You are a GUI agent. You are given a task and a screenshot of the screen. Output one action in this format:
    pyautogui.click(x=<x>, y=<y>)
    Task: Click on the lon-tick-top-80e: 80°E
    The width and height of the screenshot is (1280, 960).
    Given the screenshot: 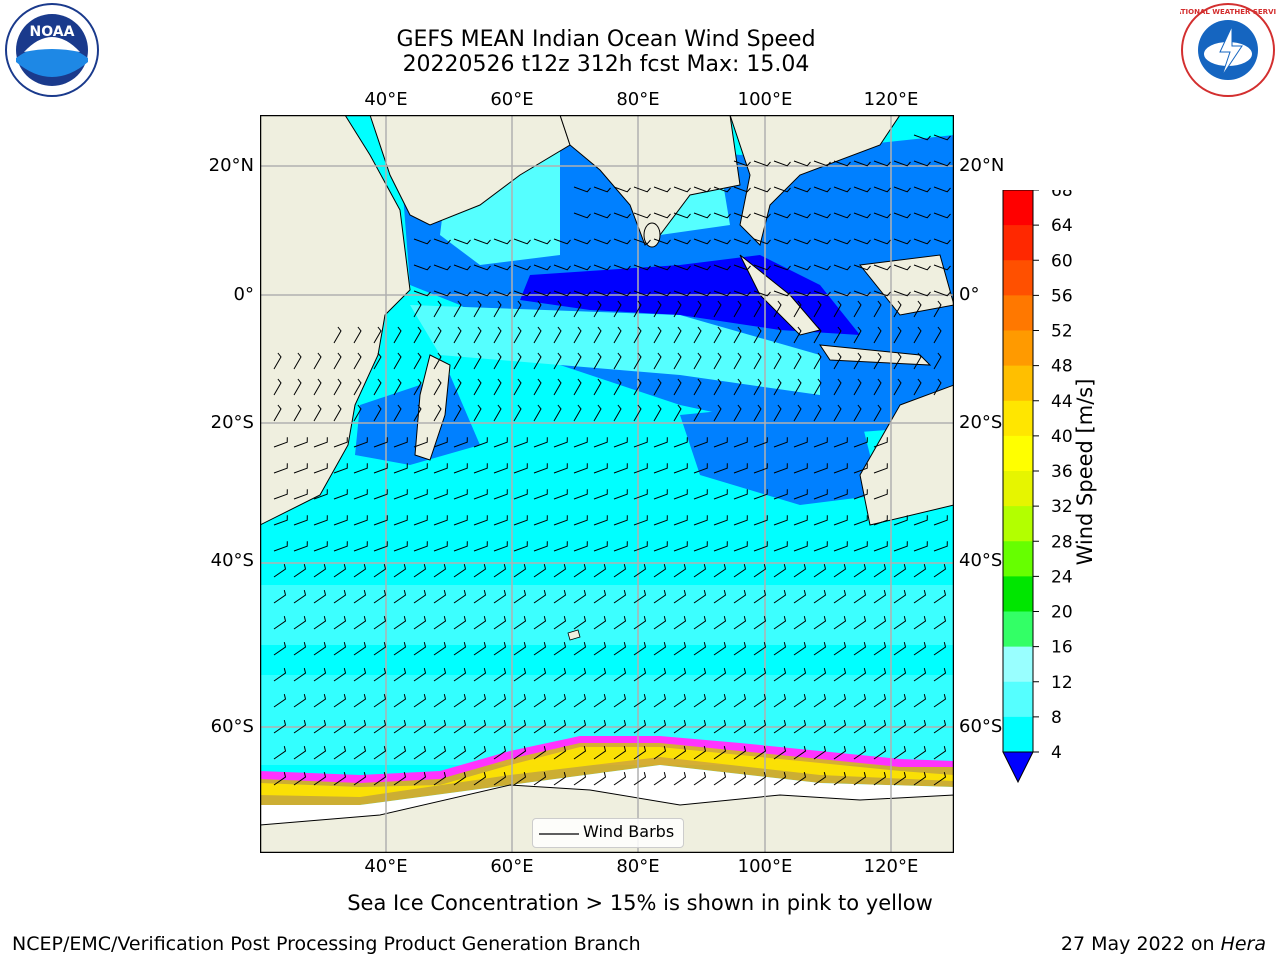 What is the action you would take?
    pyautogui.click(x=638, y=99)
    